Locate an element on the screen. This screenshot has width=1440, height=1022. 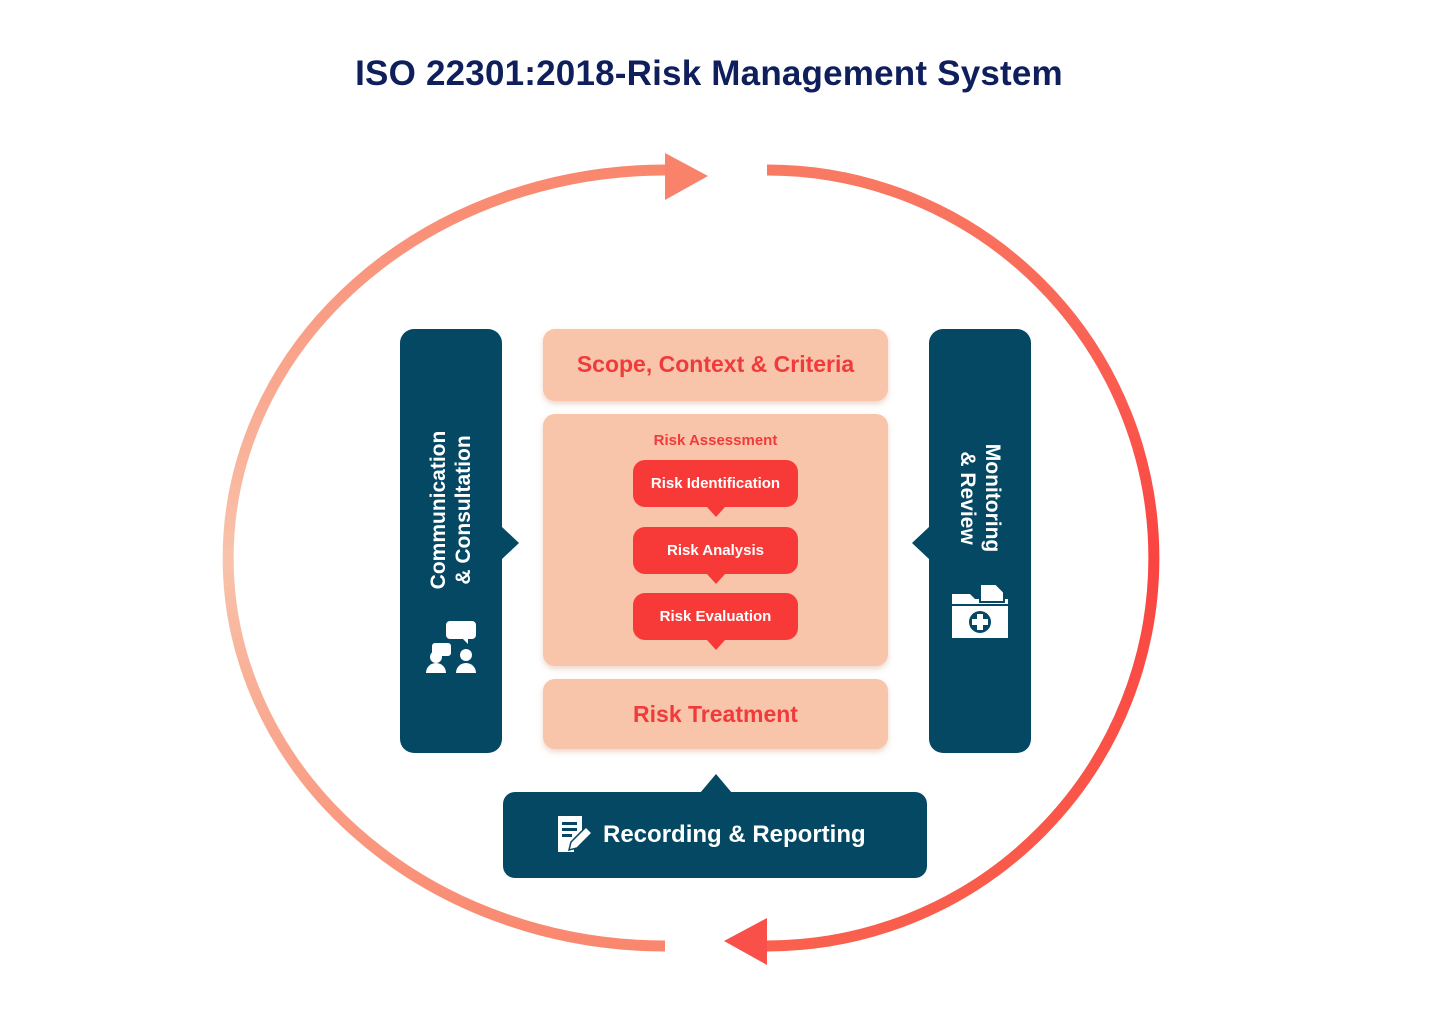
scope-label: Scope, Context & Criteria is located at coordinates (715, 364).